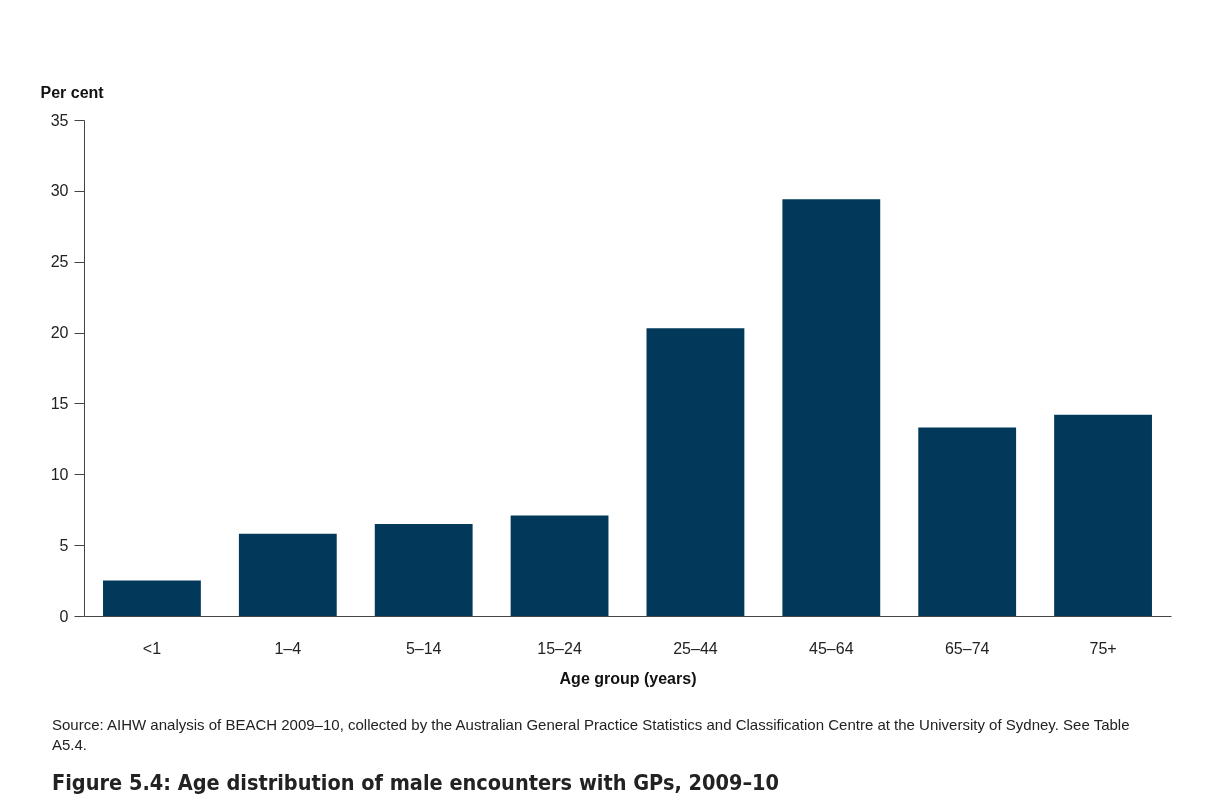 The image size is (1213, 796). Describe the element at coordinates (64, 616) in the screenshot. I see `y-tick-label: 0` at that location.